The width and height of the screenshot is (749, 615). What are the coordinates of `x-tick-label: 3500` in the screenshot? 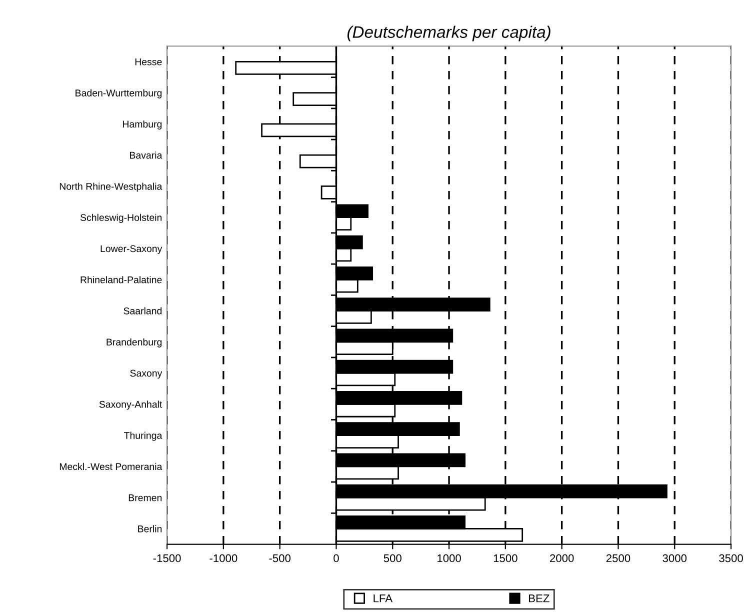 It's located at (731, 558).